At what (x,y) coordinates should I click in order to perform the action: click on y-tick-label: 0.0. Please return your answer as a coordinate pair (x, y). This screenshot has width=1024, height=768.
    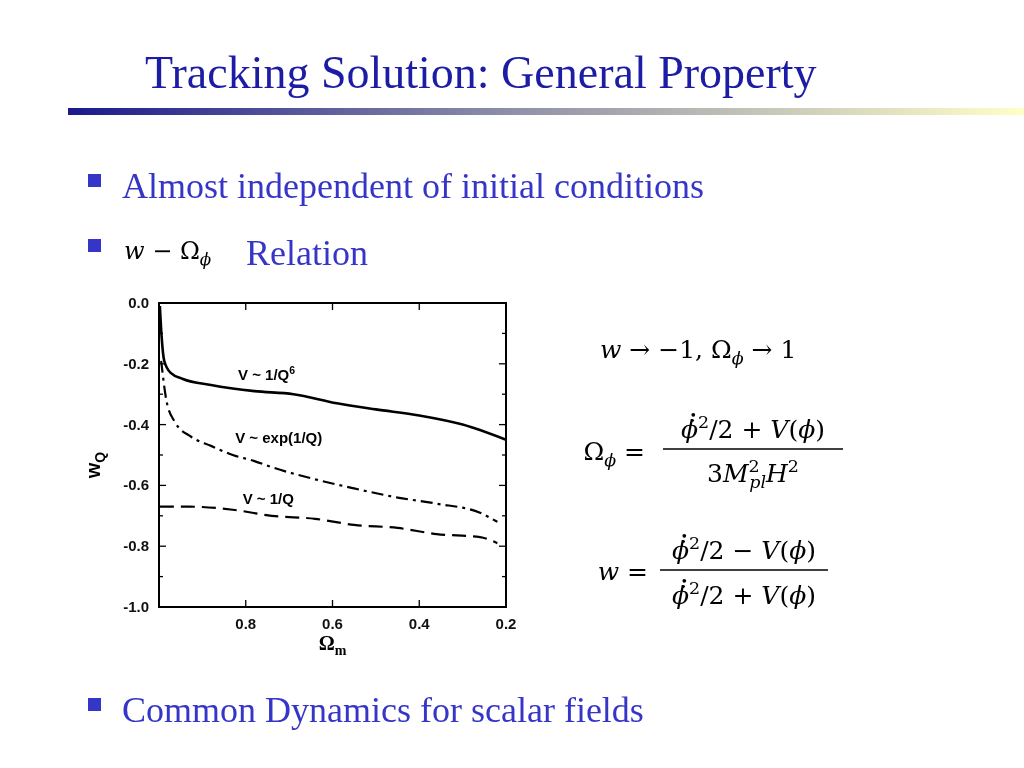
    Looking at the image, I should click on (138, 302).